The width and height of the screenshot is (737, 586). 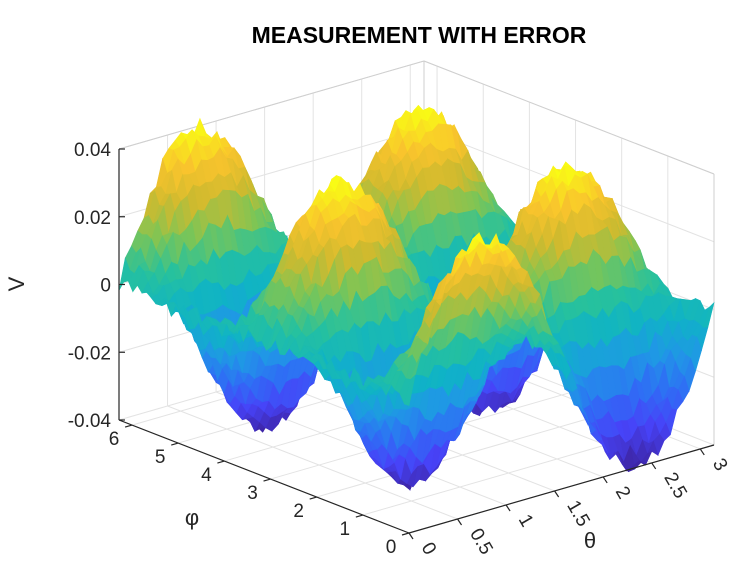 What do you see at coordinates (622, 493) in the screenshot?
I see `theta-tick-label: 2` at bounding box center [622, 493].